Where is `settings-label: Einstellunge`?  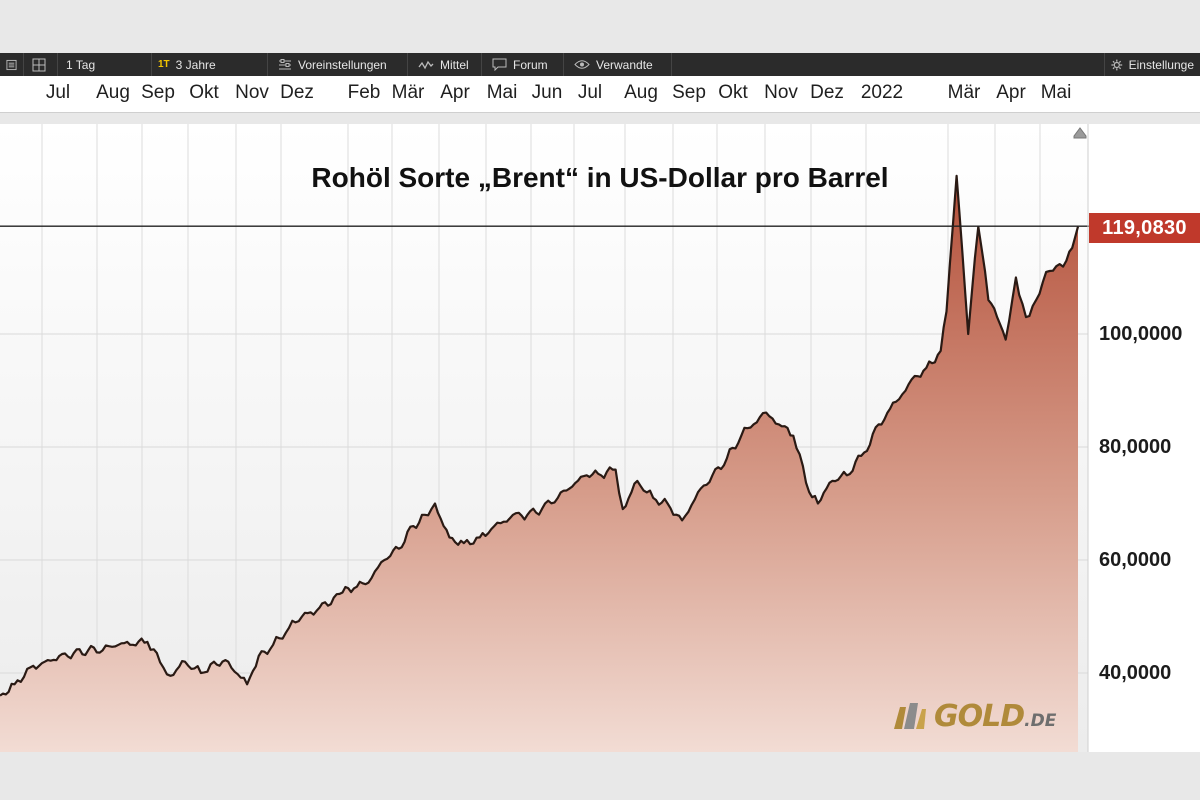 settings-label: Einstellunge is located at coordinates (1161, 64).